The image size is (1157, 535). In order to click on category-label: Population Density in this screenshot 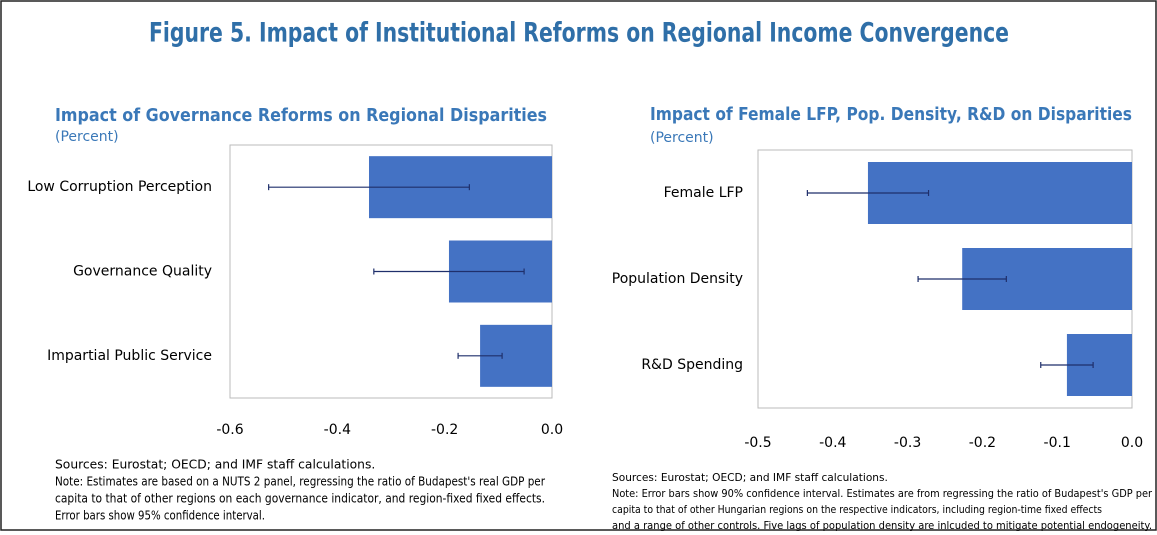, I will do `click(677, 279)`.